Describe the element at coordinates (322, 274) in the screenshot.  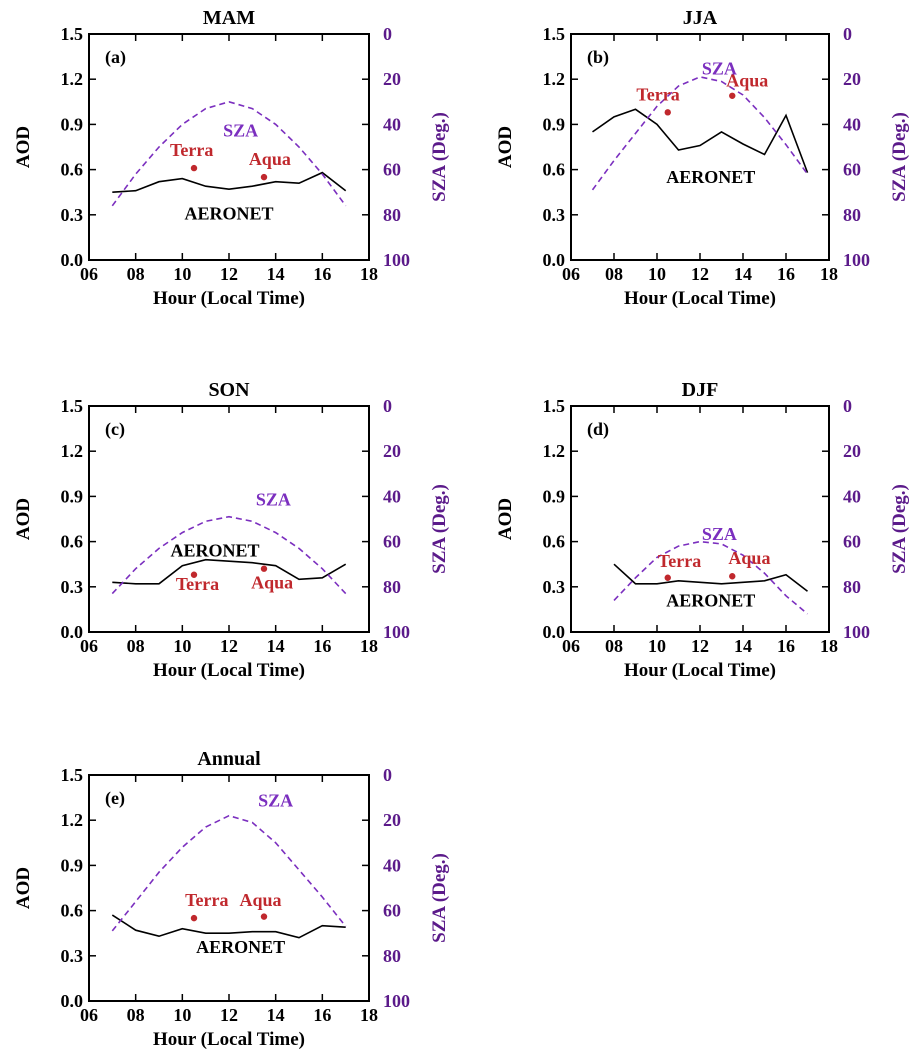
I see `x-tick-label: 16` at that location.